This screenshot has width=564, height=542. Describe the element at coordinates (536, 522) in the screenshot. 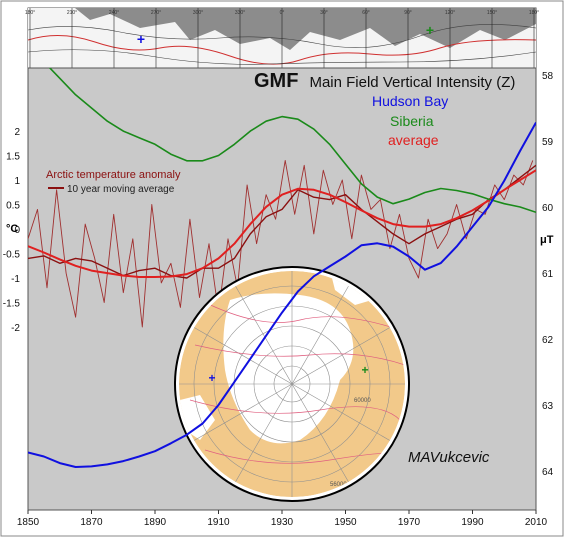

I see `x-tick-label: 2010` at that location.